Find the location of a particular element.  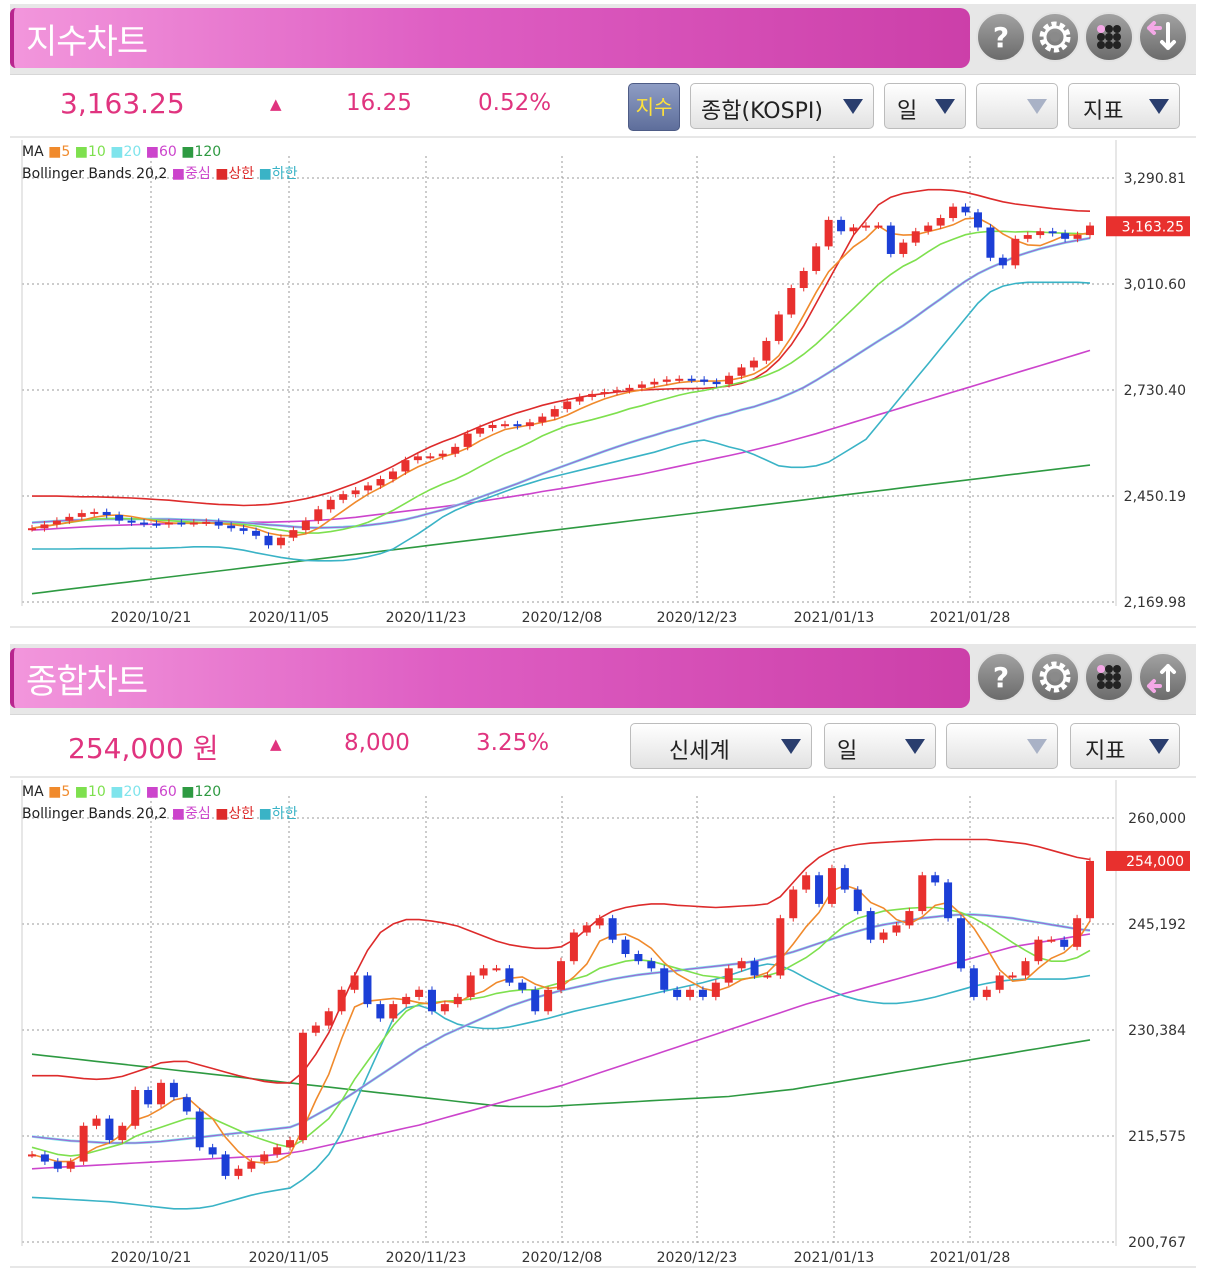

y-tick-label: 200,767 is located at coordinates (1157, 1243).